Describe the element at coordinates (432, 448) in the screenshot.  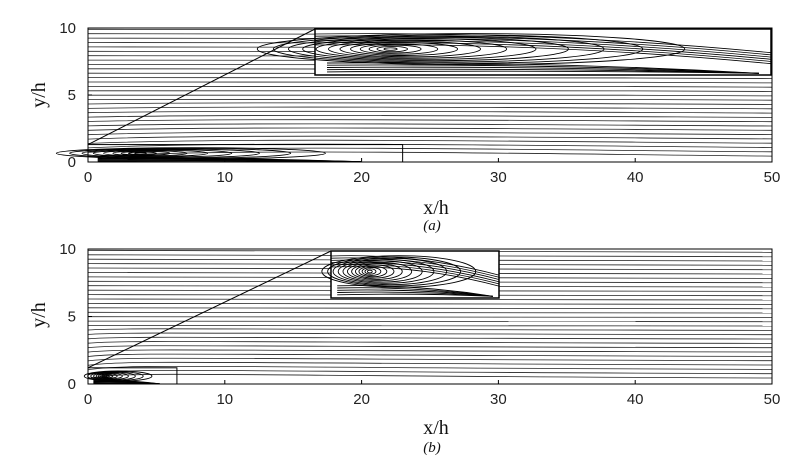
I see `panel-label-b: (b)` at that location.